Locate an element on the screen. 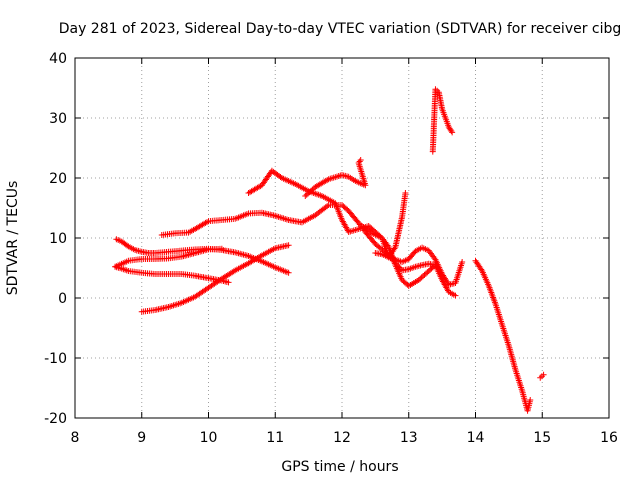 The width and height of the screenshot is (640, 480). series-arc-f is located at coordinates (352, 233).